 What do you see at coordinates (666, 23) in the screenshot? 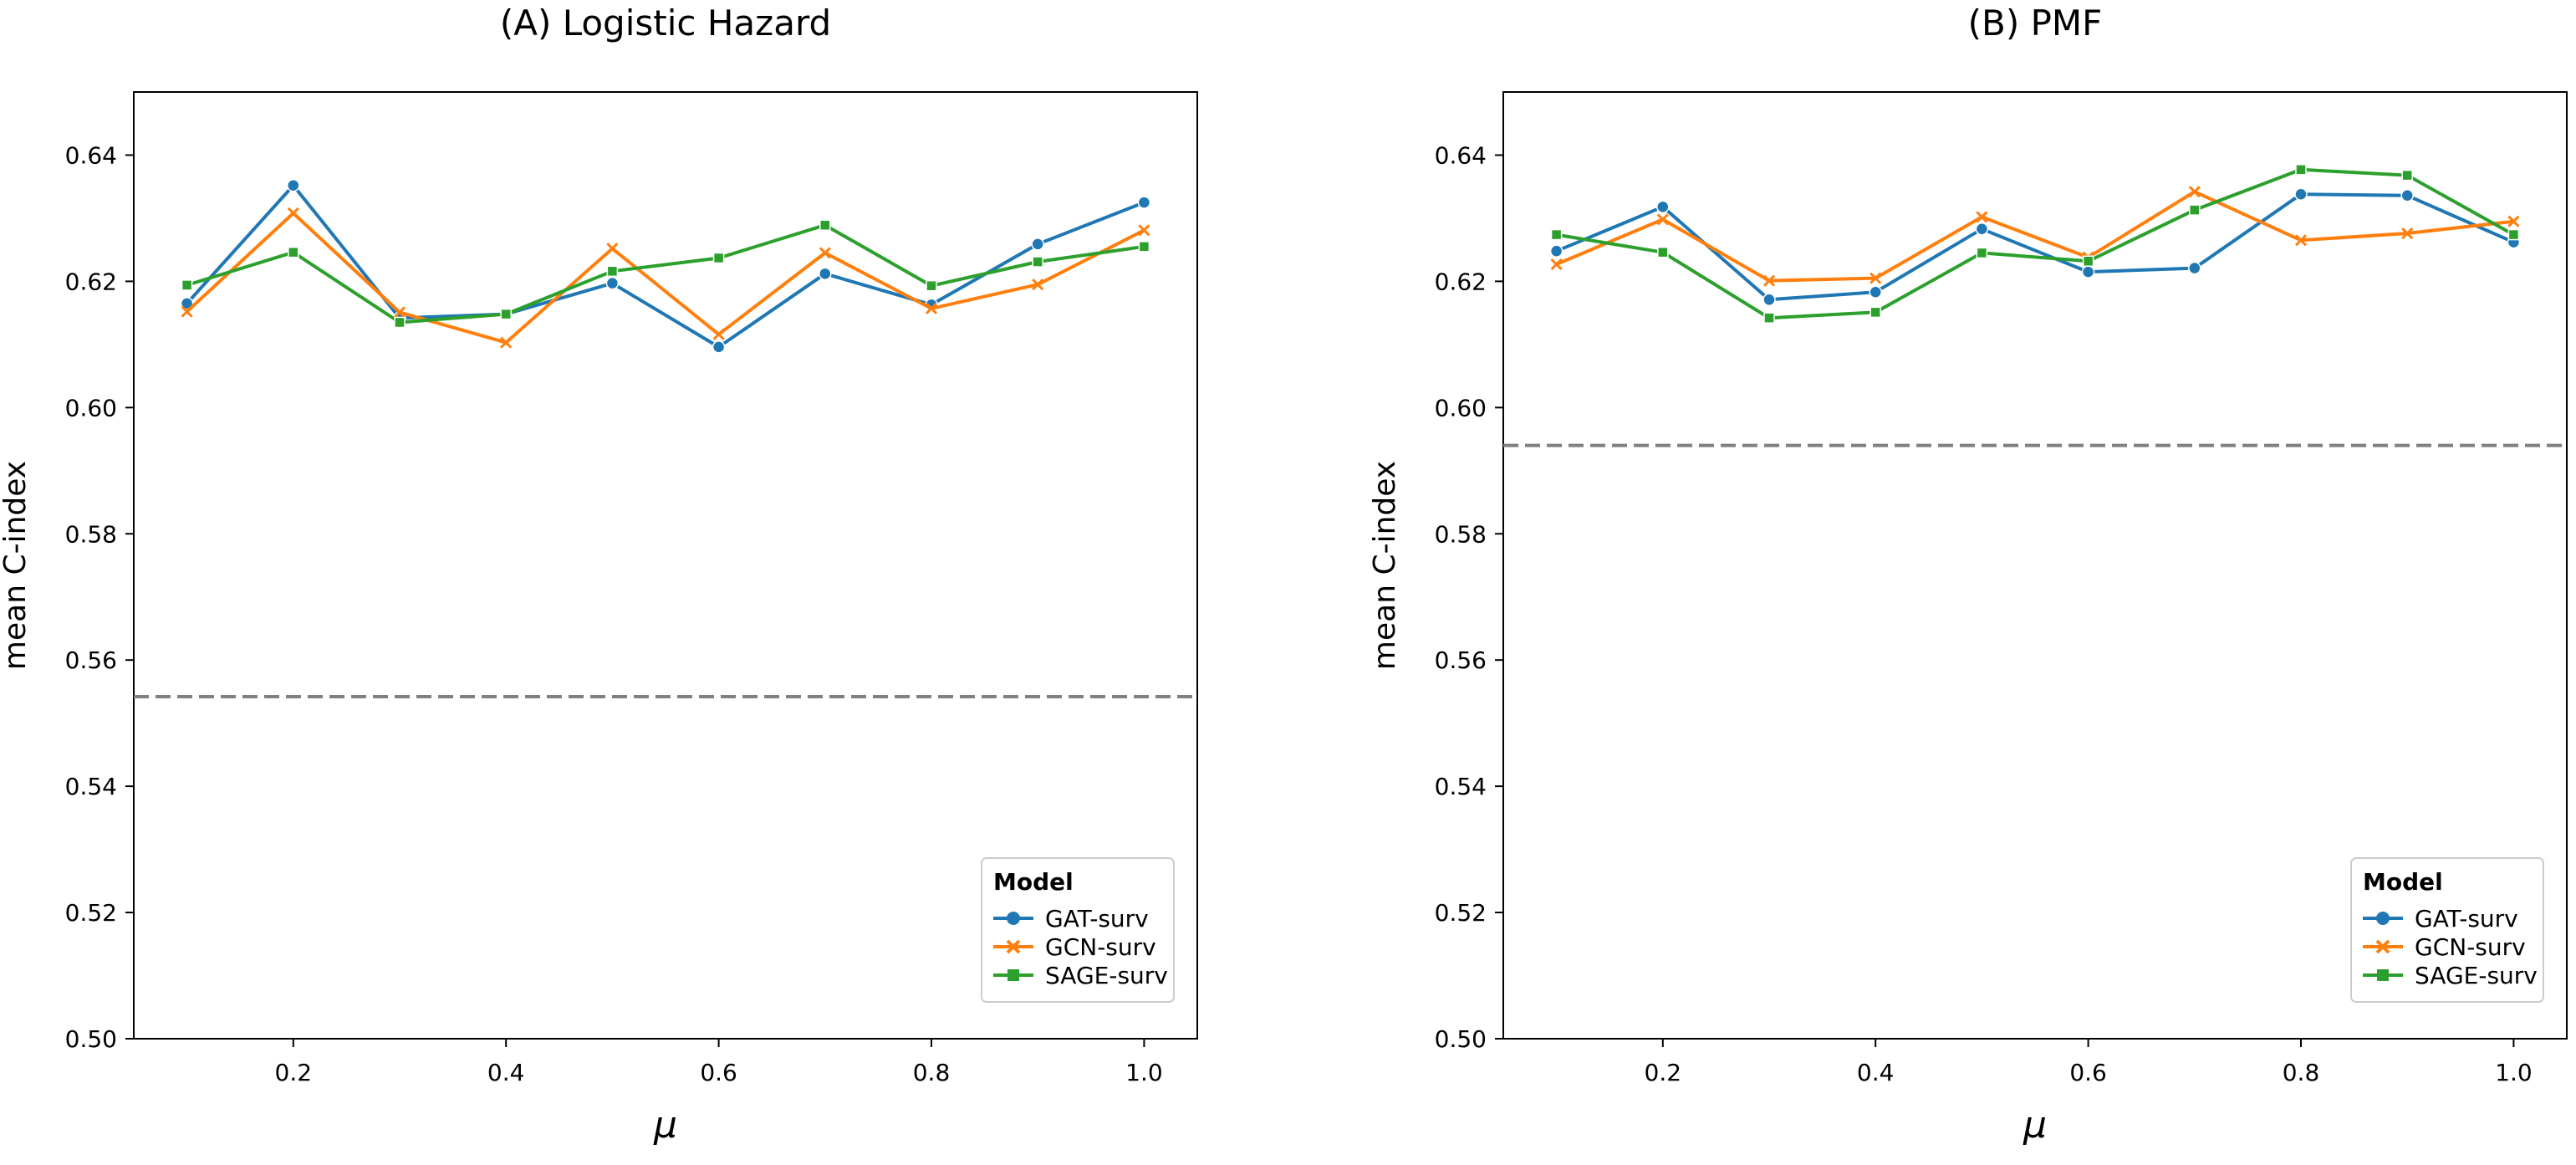
I see `chart-title: (A) Logistic Hazard` at bounding box center [666, 23].